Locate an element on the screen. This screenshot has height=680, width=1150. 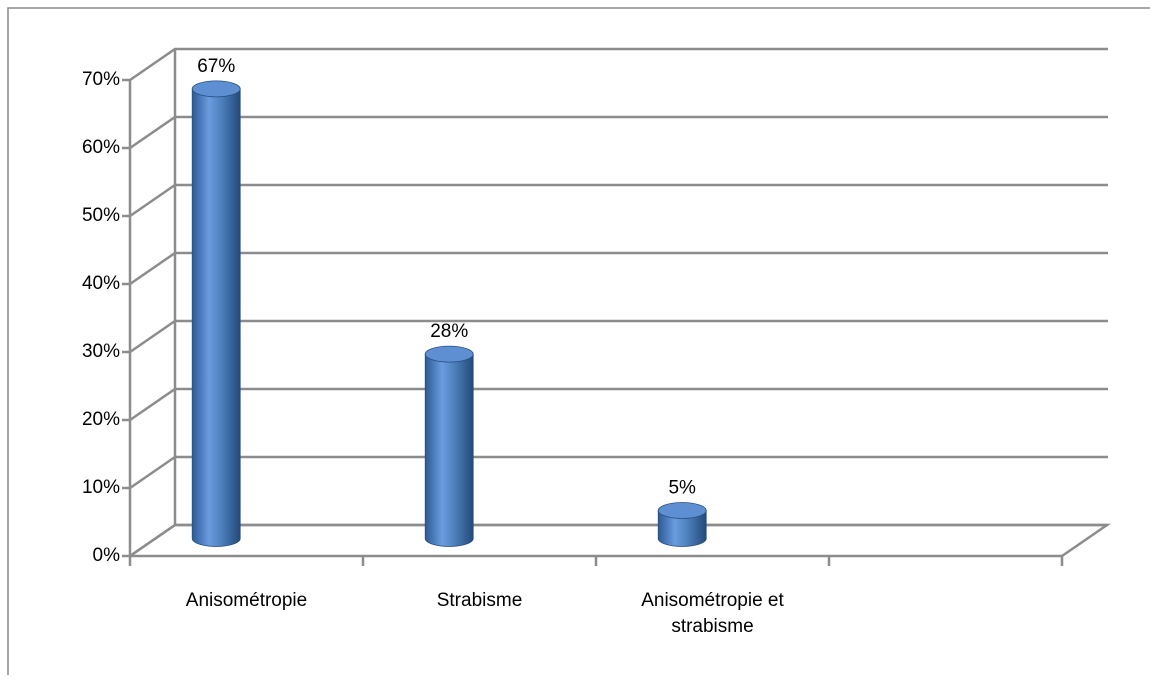
floor is located at coordinates (620, 540).